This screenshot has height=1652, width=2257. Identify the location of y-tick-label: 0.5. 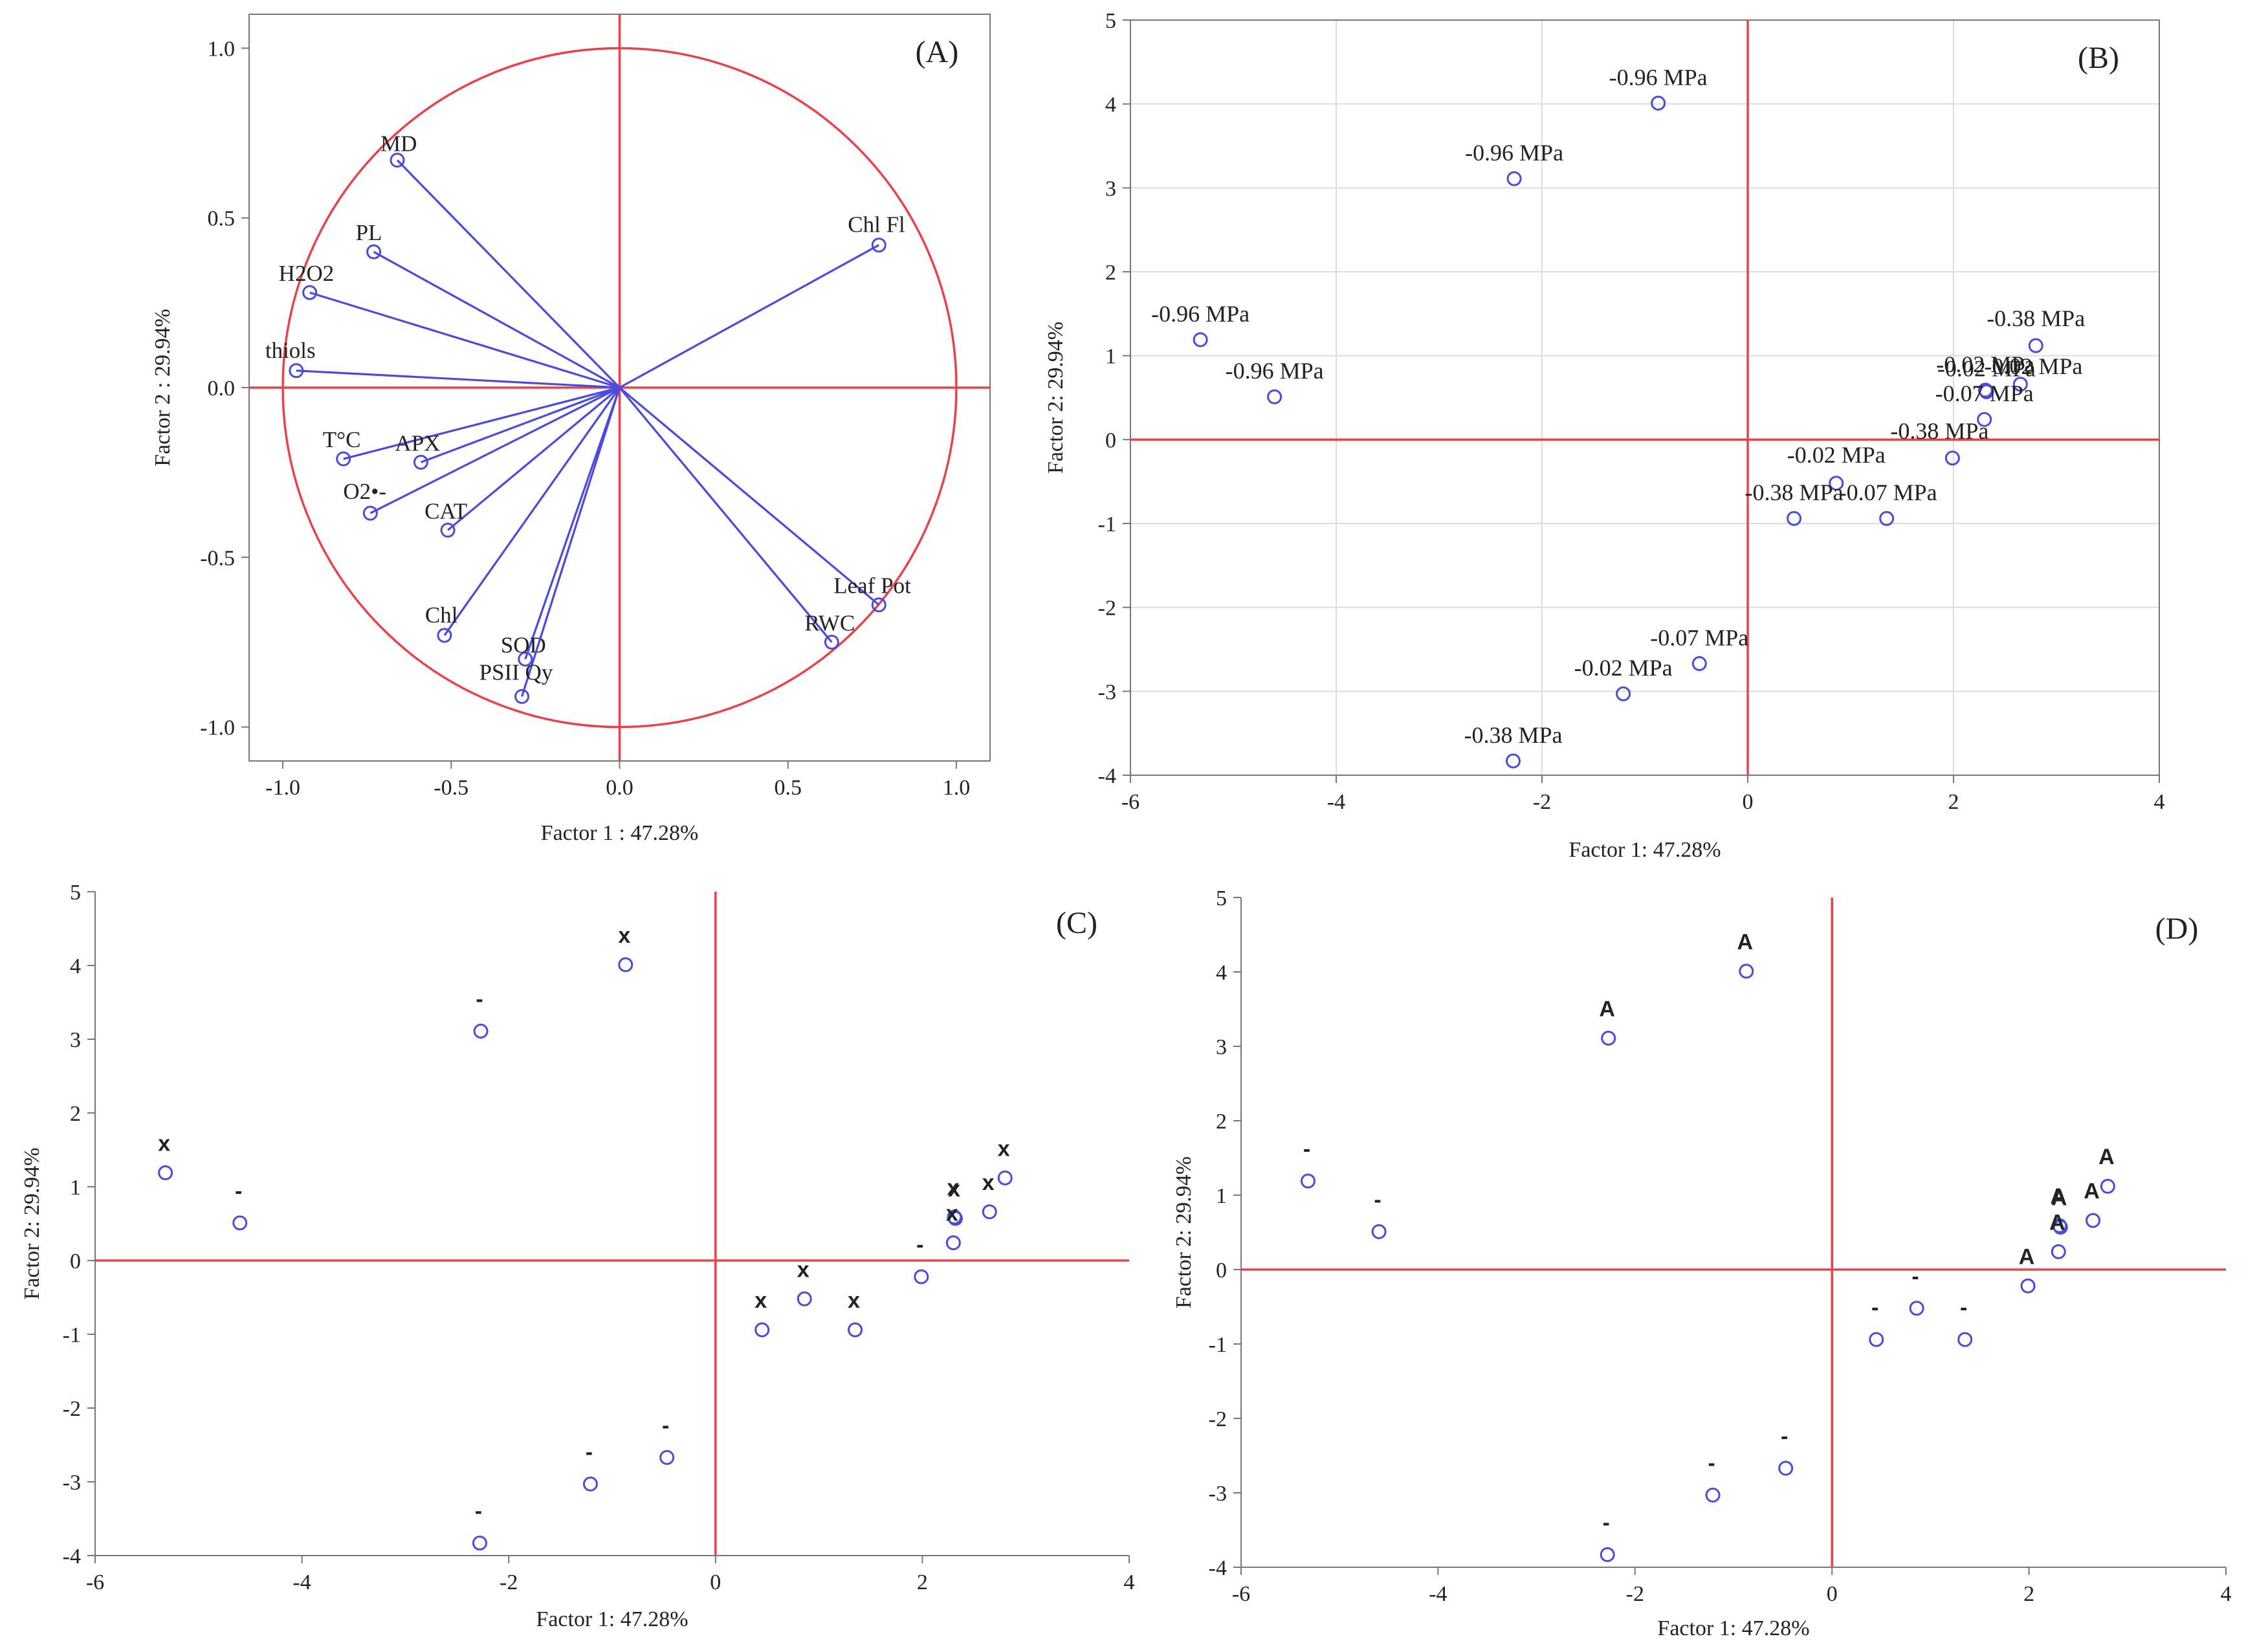
(222, 219).